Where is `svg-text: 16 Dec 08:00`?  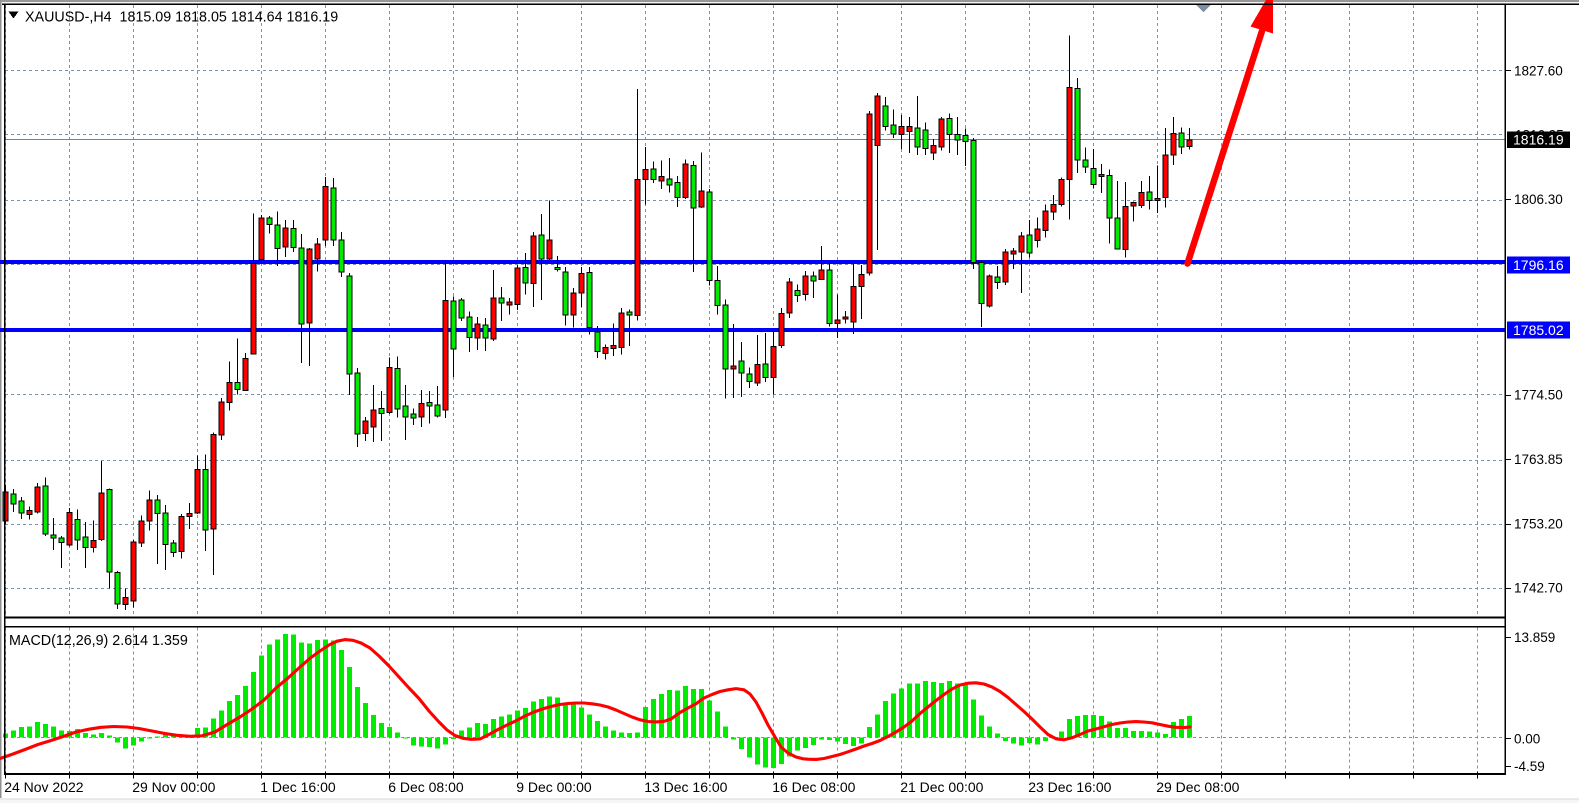 svg-text: 16 Dec 08:00 is located at coordinates (813, 787).